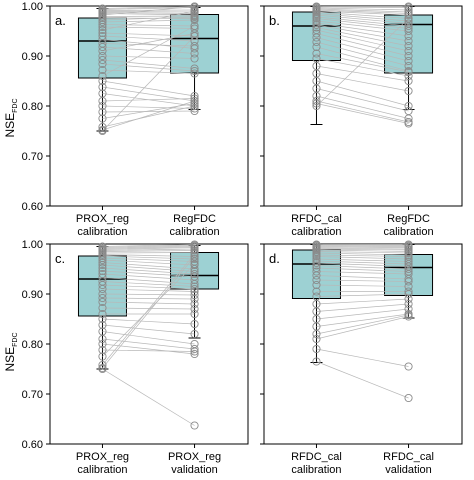 Image resolution: width=474 pixels, height=480 pixels. What do you see at coordinates (11, 351) in the screenshot?
I see `y-axis-label-bottom: NSEFDC` at bounding box center [11, 351].